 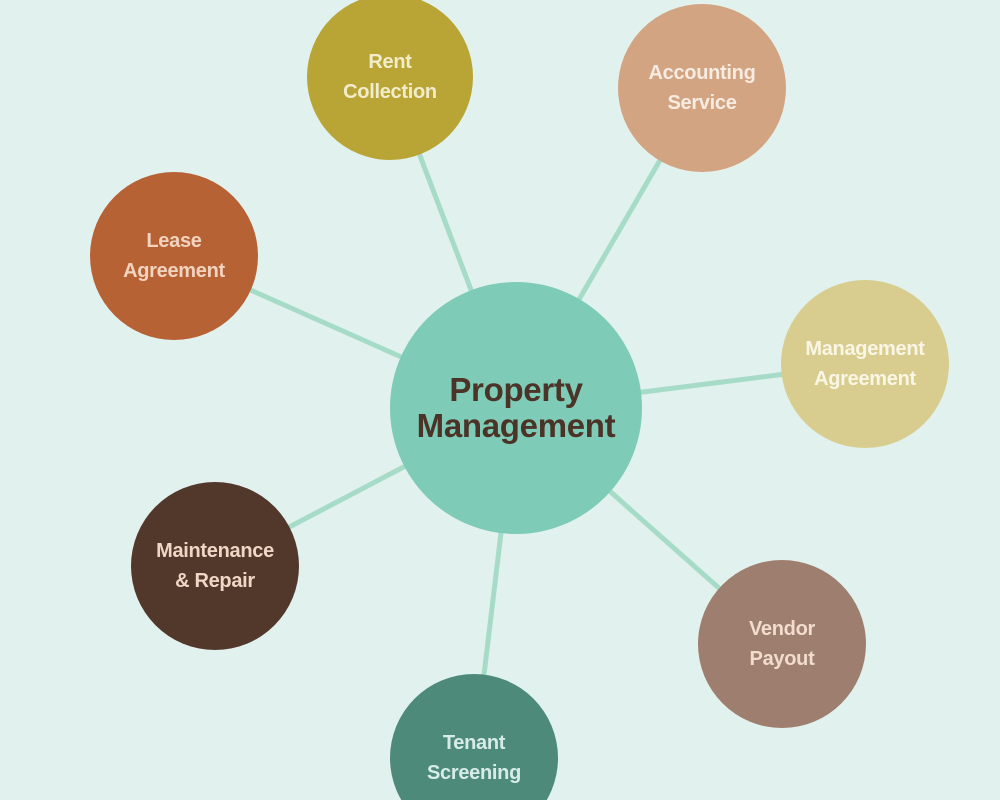 I want to click on node-lease-agreement-label: Lease Agreement, so click(x=174, y=256).